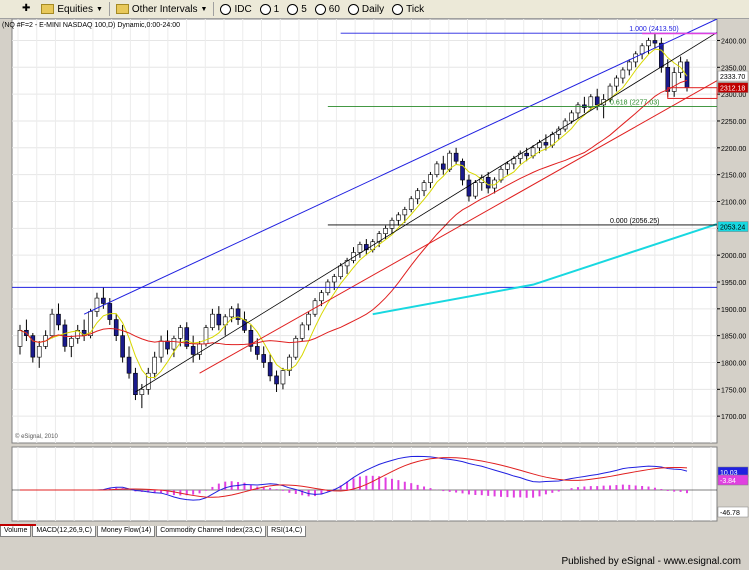 The image size is (749, 570). Describe the element at coordinates (304, 9) in the screenshot. I see `interval-label: 5` at that location.